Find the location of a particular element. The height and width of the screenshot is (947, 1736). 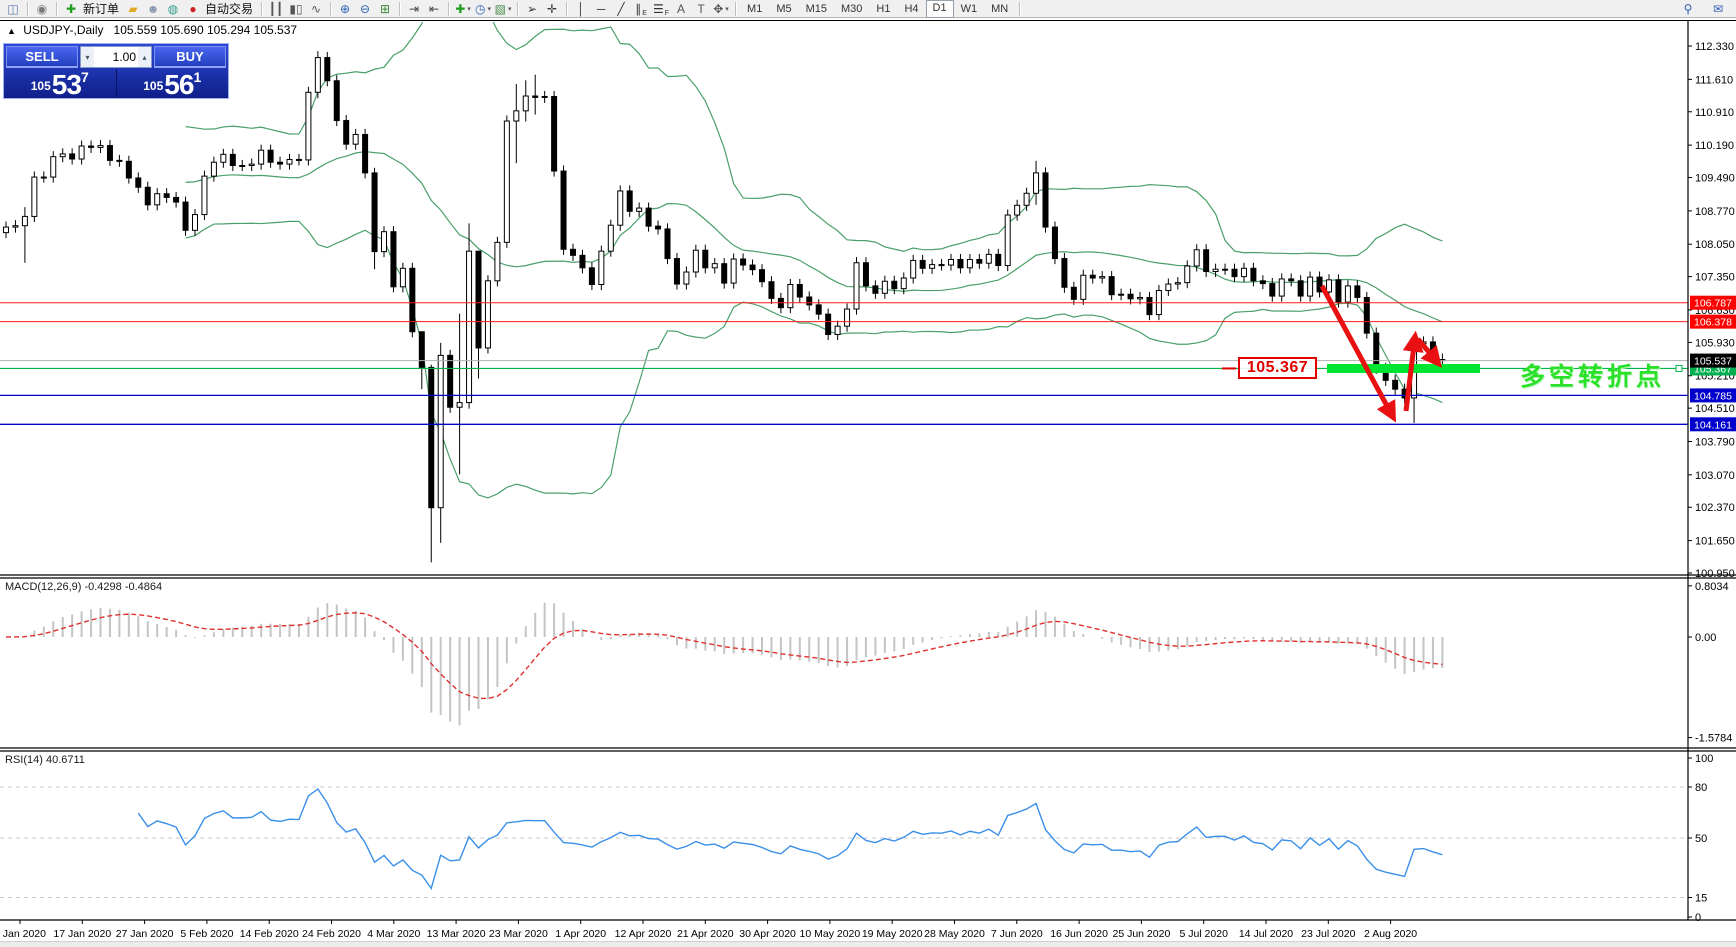

fibonacci-icon: ☰ F is located at coordinates (661, 9).